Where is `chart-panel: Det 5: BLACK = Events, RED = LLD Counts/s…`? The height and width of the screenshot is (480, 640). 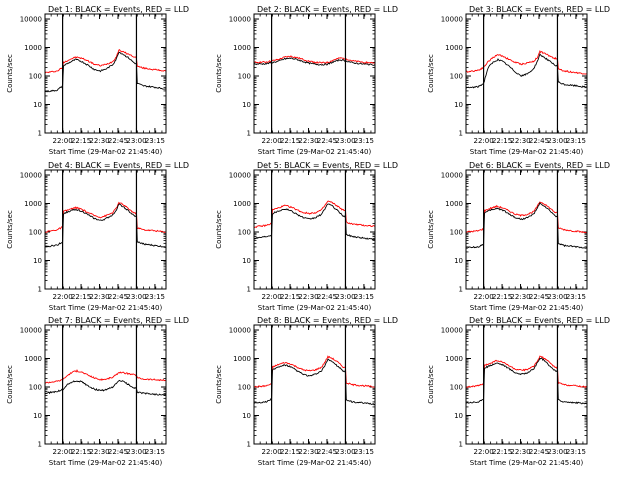
chart-panel: Det 5: BLACK = Events, RED = LLD Counts/s… is located at coordinates (306, 236).